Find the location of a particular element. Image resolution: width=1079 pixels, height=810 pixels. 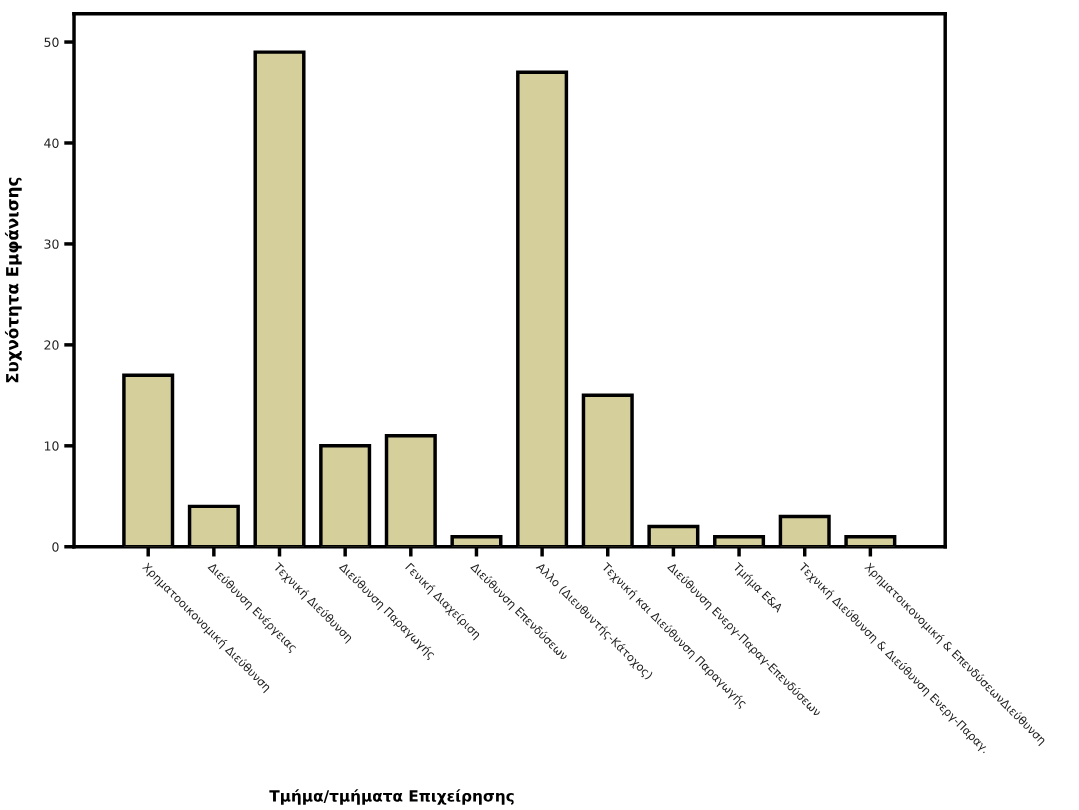

y-tick-label: 10 is located at coordinates (51, 446).